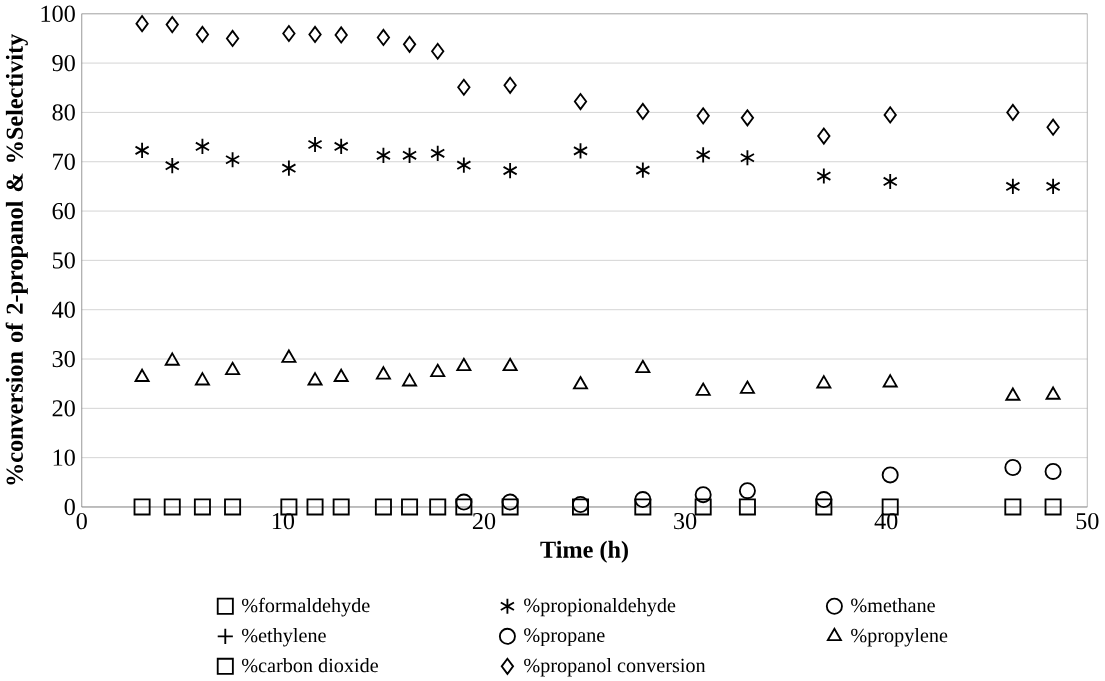 The image size is (1105, 681). Describe the element at coordinates (305, 607) in the screenshot. I see `legend-label: %formaldehyde` at that location.